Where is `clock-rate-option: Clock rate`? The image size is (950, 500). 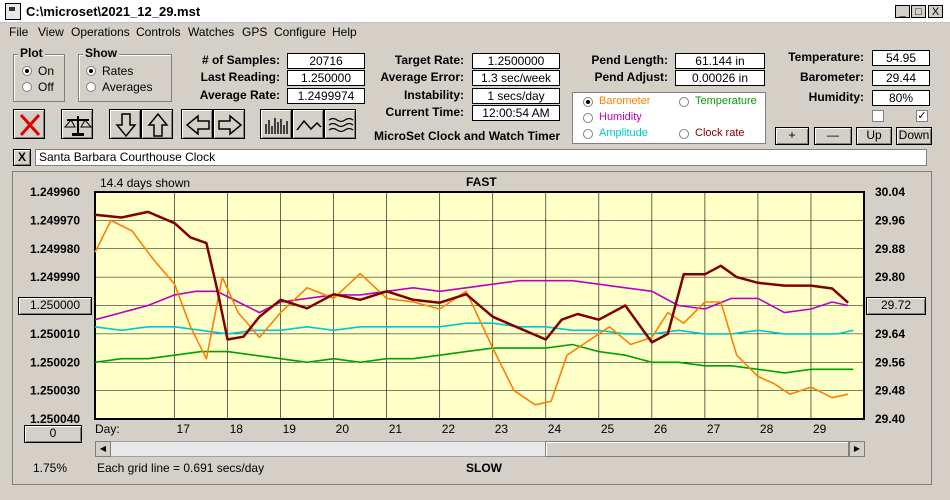
clock-rate-option: Clock rate is located at coordinates (720, 133).